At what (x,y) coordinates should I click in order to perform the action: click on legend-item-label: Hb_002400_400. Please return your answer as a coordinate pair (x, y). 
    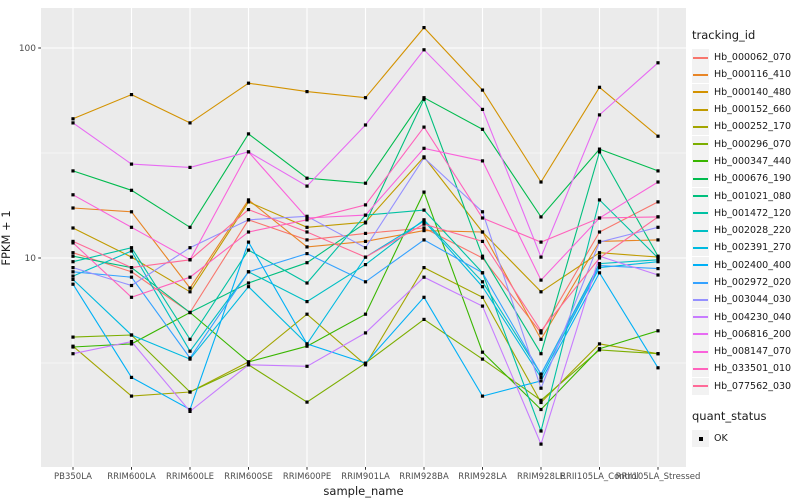
    Looking at the image, I should click on (753, 265).